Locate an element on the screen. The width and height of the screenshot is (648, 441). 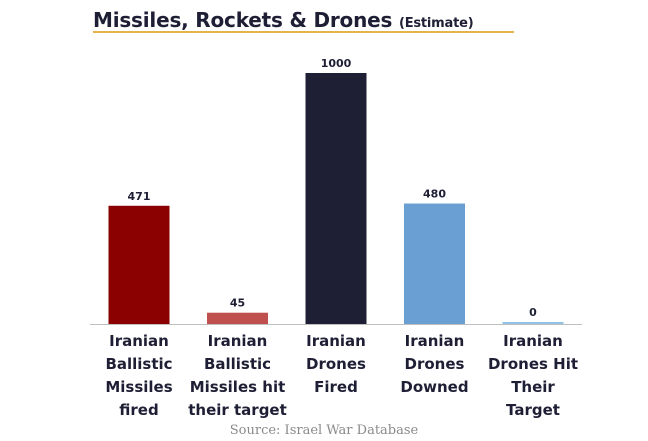
source-note: Source: Israel War Database is located at coordinates (324, 430).